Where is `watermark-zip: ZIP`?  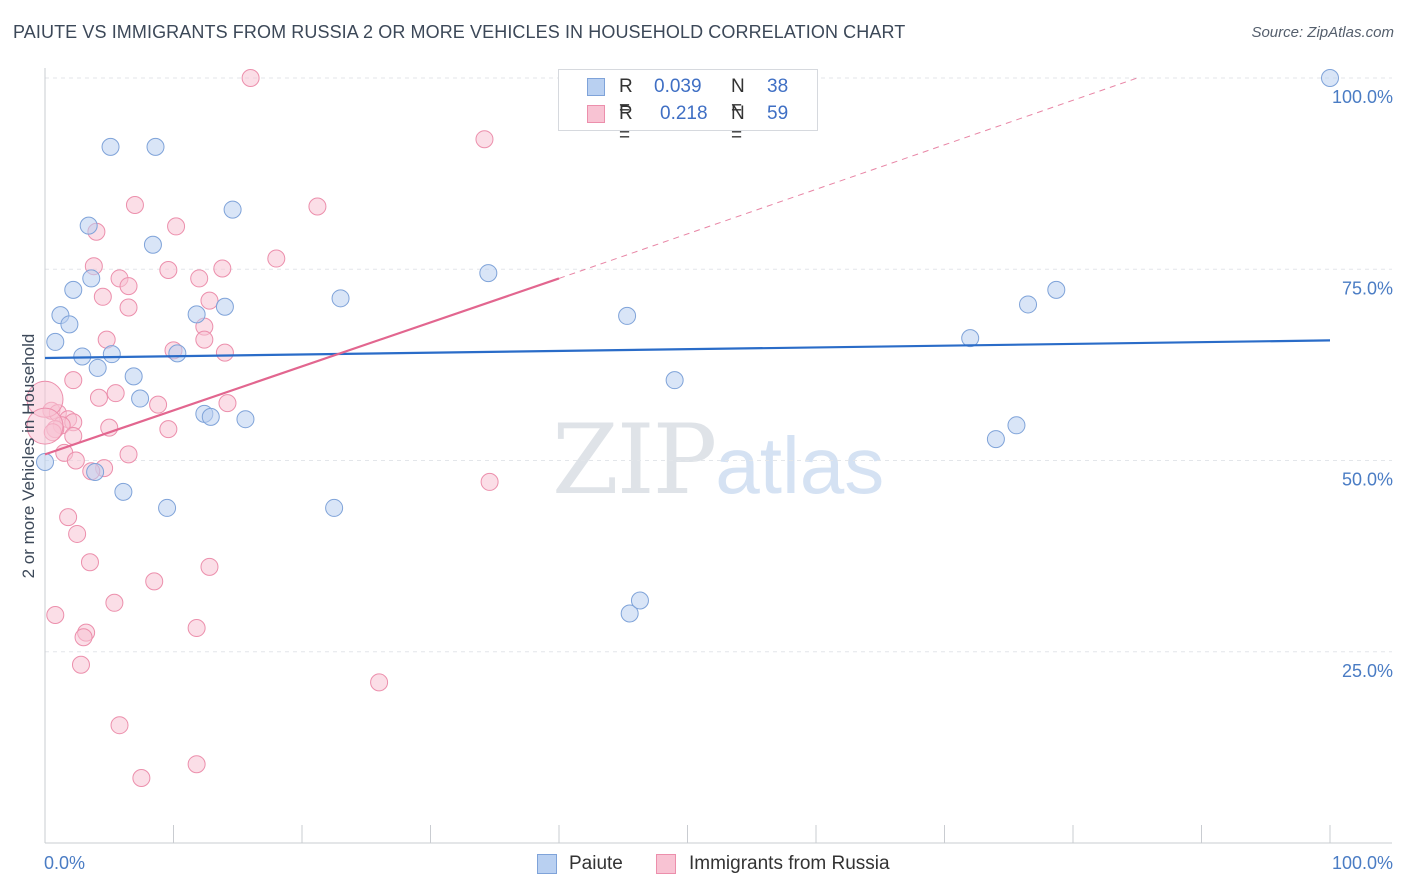 watermark-zip: ZIP is located at coordinates (634, 460).